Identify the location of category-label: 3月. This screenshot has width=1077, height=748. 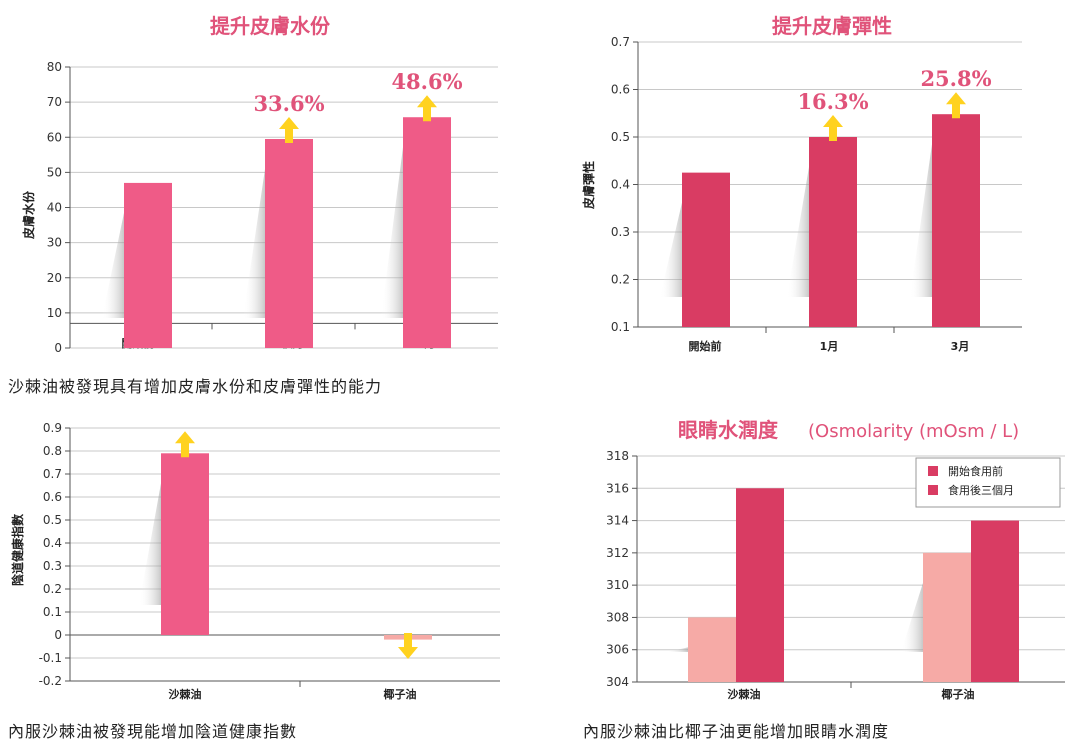
(960, 346).